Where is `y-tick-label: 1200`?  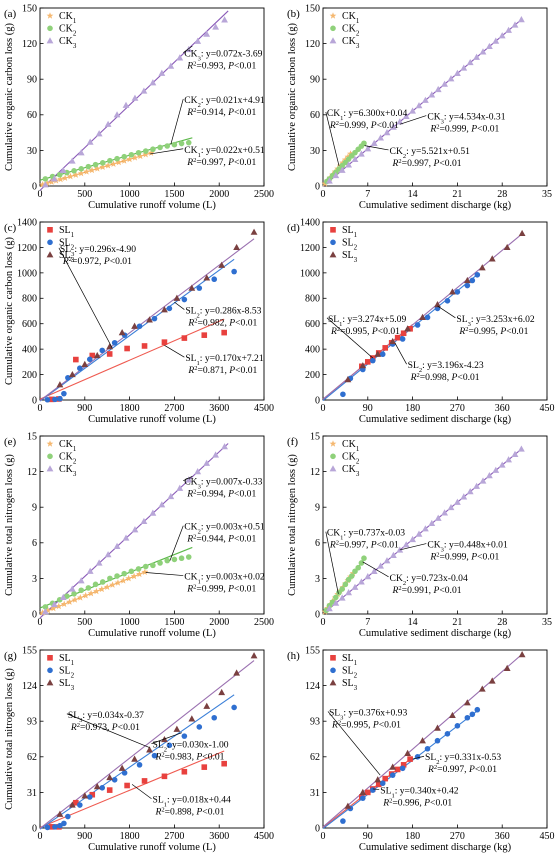
y-tick-label: 1200 is located at coordinates (27, 248).